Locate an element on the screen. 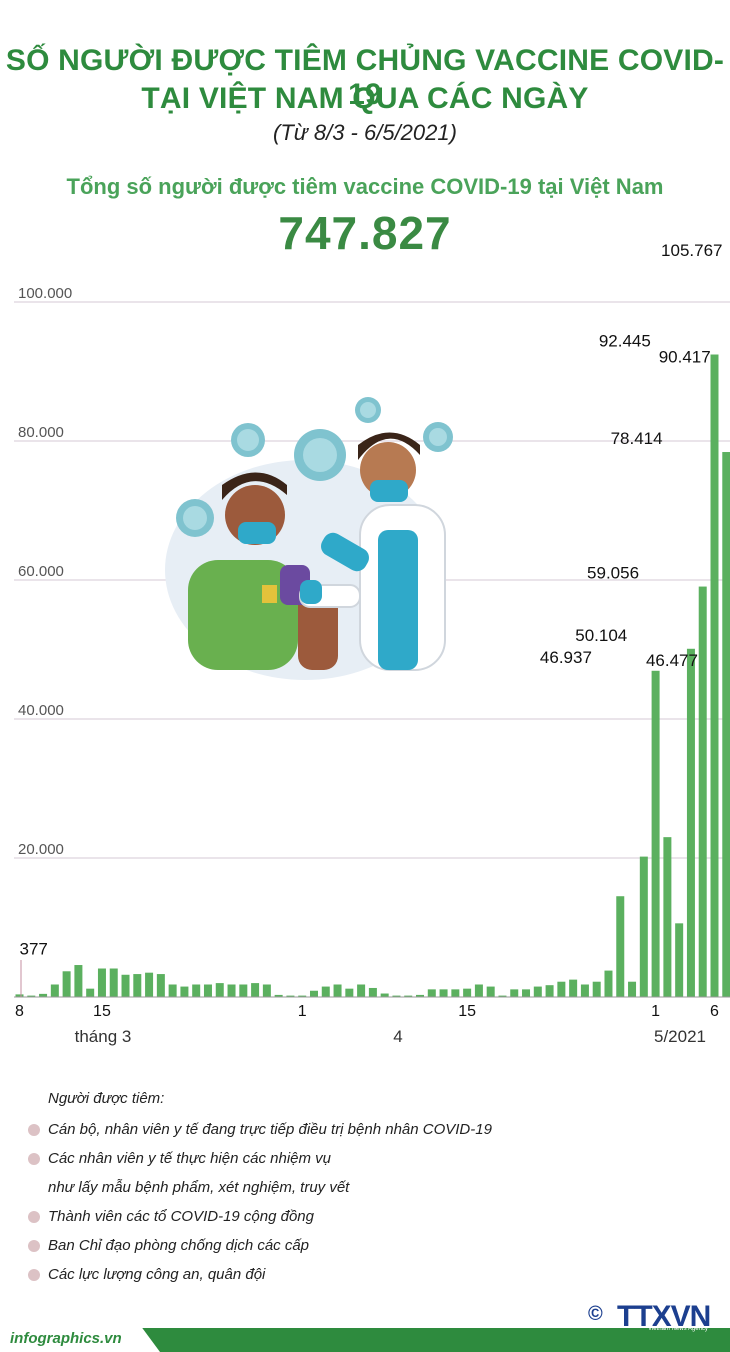 The height and width of the screenshot is (1352, 730). page-title-line2: TẠI VIỆT NAM QUA CÁC NGÀY is located at coordinates (365, 98).